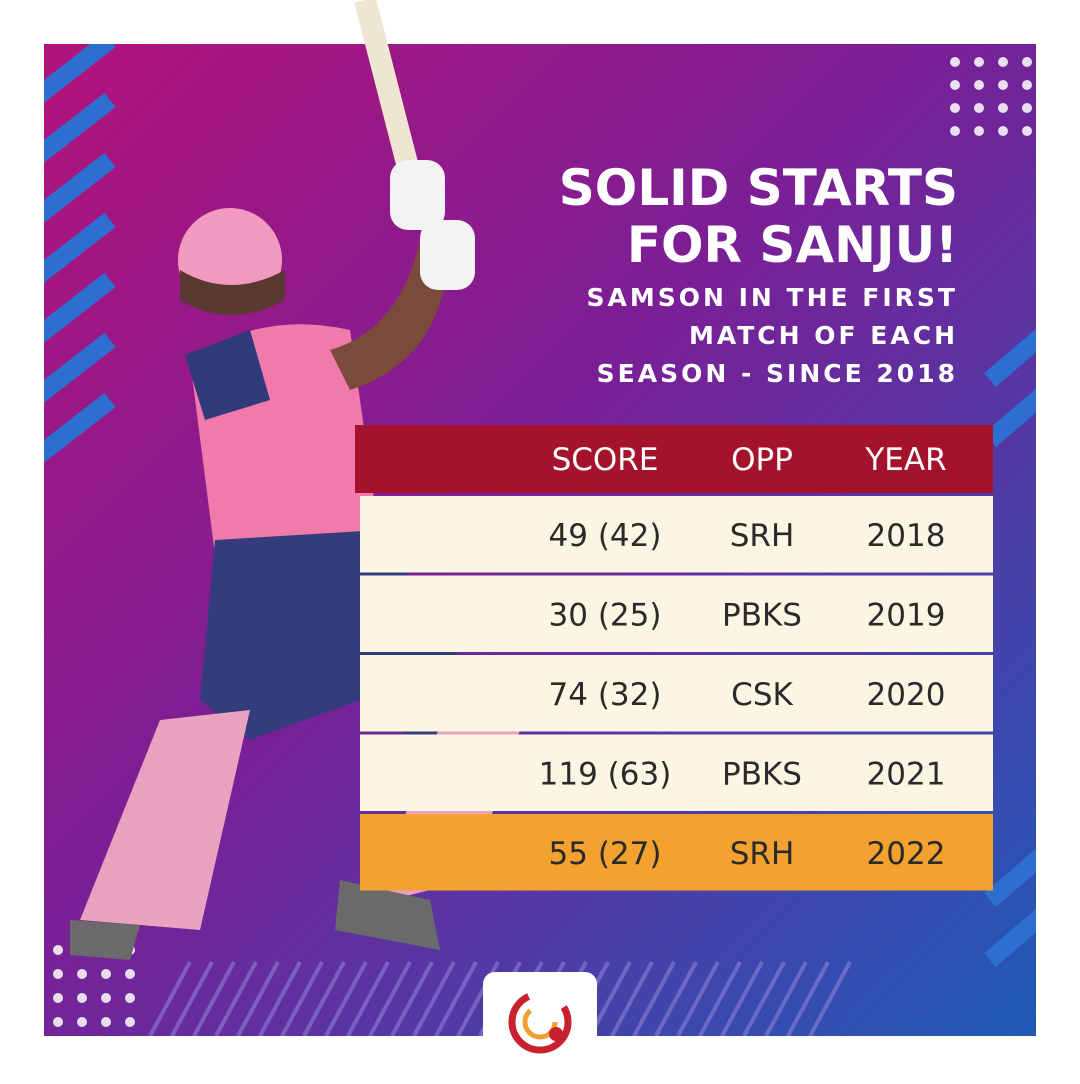 Image resolution: width=1080 pixels, height=1084 pixels. What do you see at coordinates (906, 616) in the screenshot?
I see `table-cell: 2019` at bounding box center [906, 616].